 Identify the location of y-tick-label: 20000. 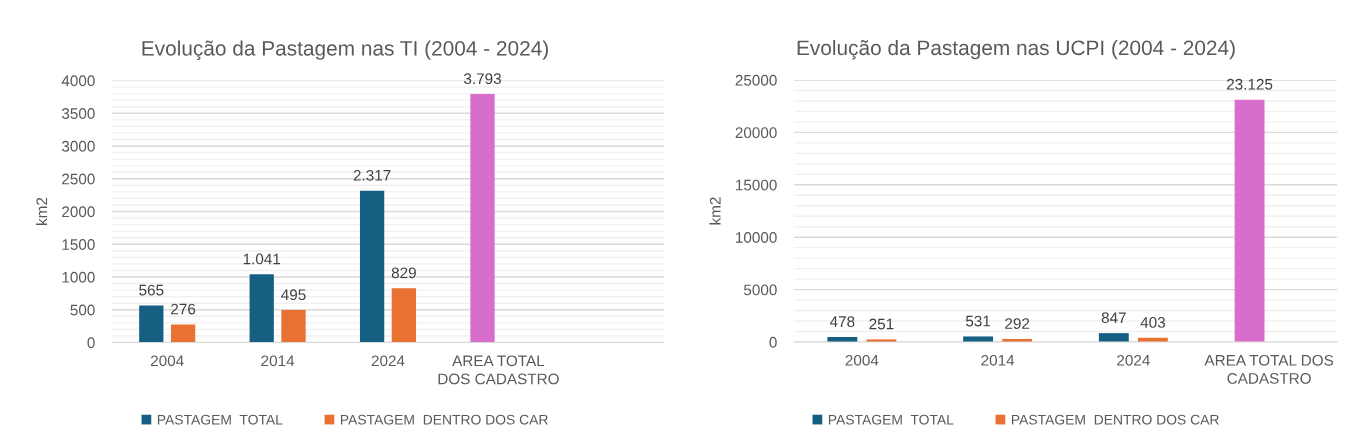
(756, 133).